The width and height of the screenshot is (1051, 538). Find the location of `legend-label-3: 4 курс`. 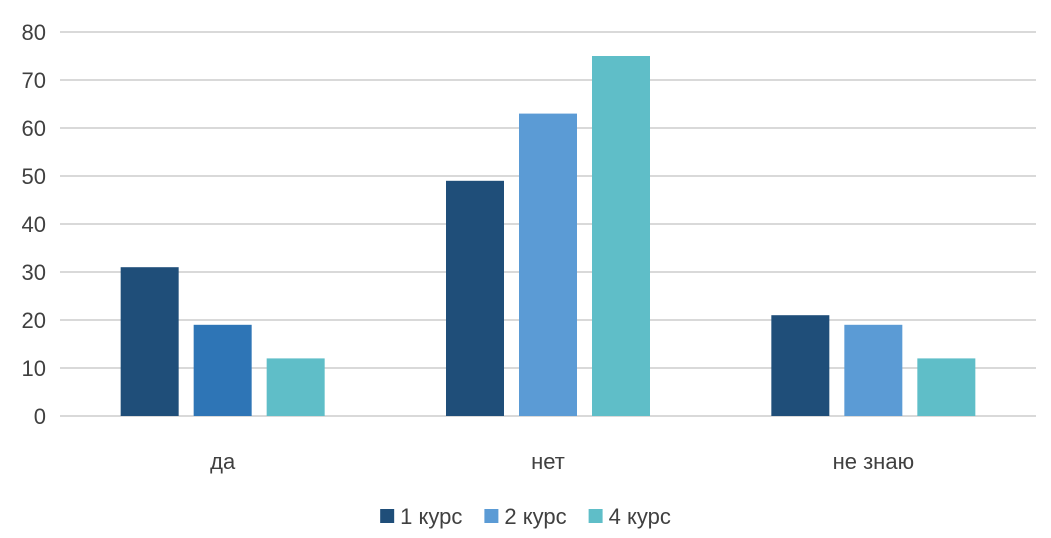

legend-label-3: 4 курс is located at coordinates (640, 516).